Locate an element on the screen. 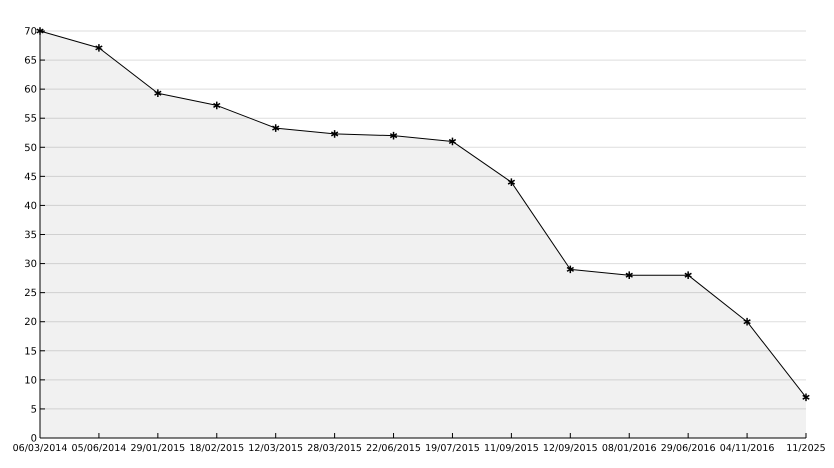 This screenshot has width=834, height=468. y-tick-label: 5 is located at coordinates (33, 410).